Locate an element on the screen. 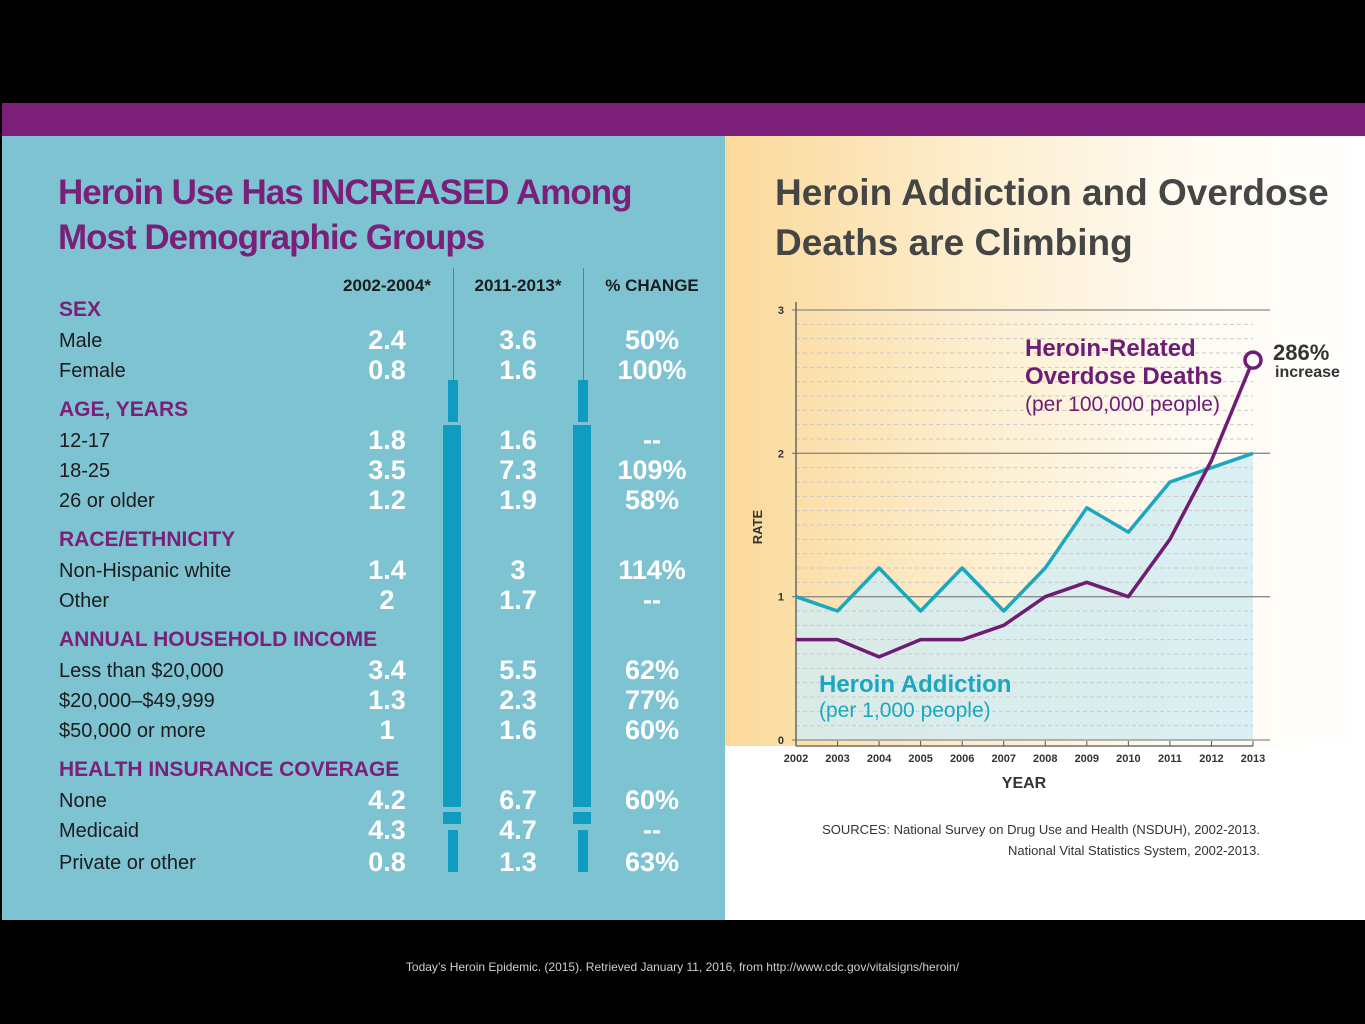 The width and height of the screenshot is (1365, 1024). change-value: 77% is located at coordinates (652, 700).